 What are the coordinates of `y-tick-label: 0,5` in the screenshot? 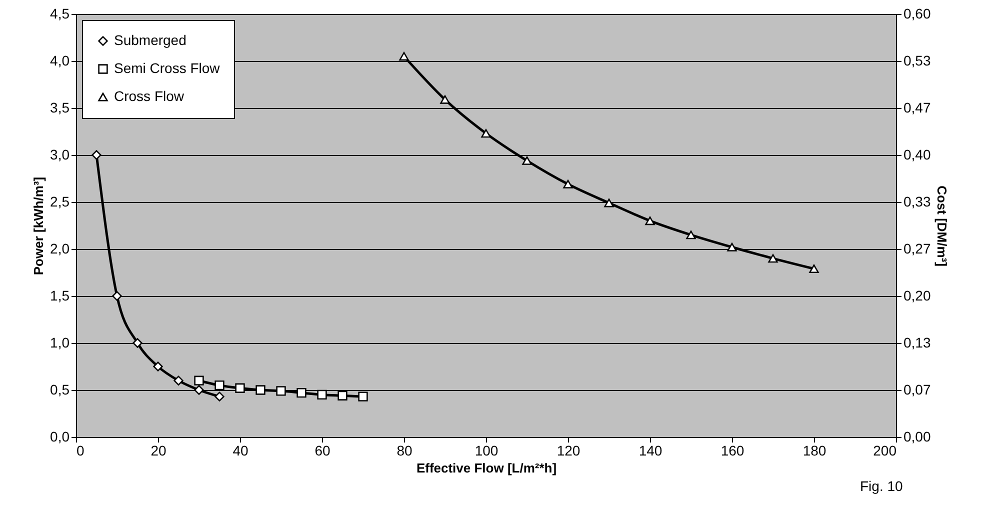 It's located at (60, 390).